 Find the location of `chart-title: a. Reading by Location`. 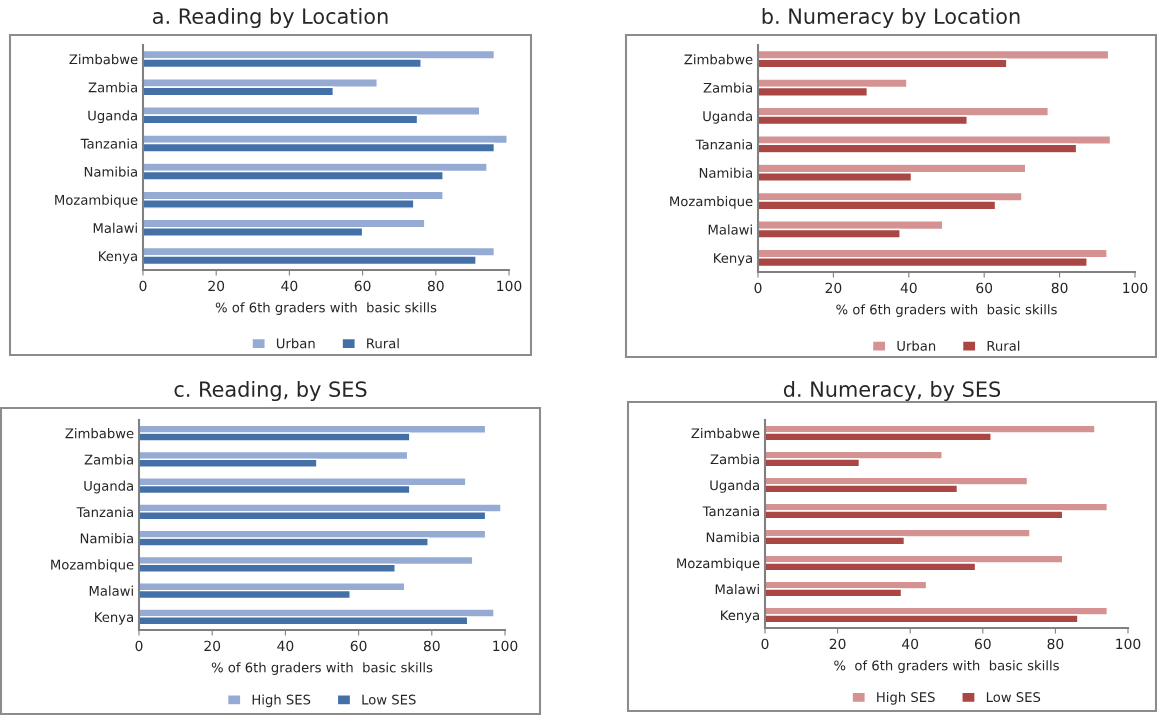

chart-title: a. Reading by Location is located at coordinates (270, 18).